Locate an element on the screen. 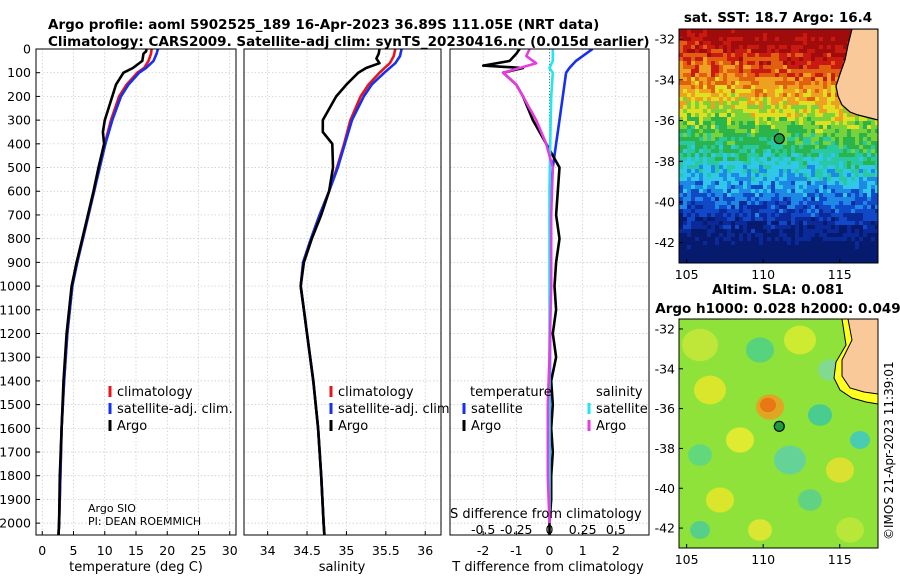  salinity-difference-axis: -0.5 -0.25 0 0.25 0.5 is located at coordinates (548, 529).